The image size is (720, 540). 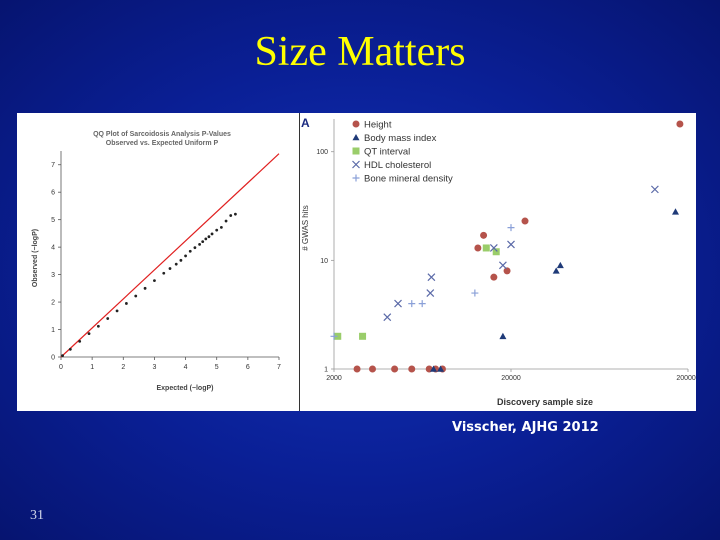 What do you see at coordinates (61, 367) in the screenshot?
I see `qq-x-tick-label: 0` at bounding box center [61, 367].